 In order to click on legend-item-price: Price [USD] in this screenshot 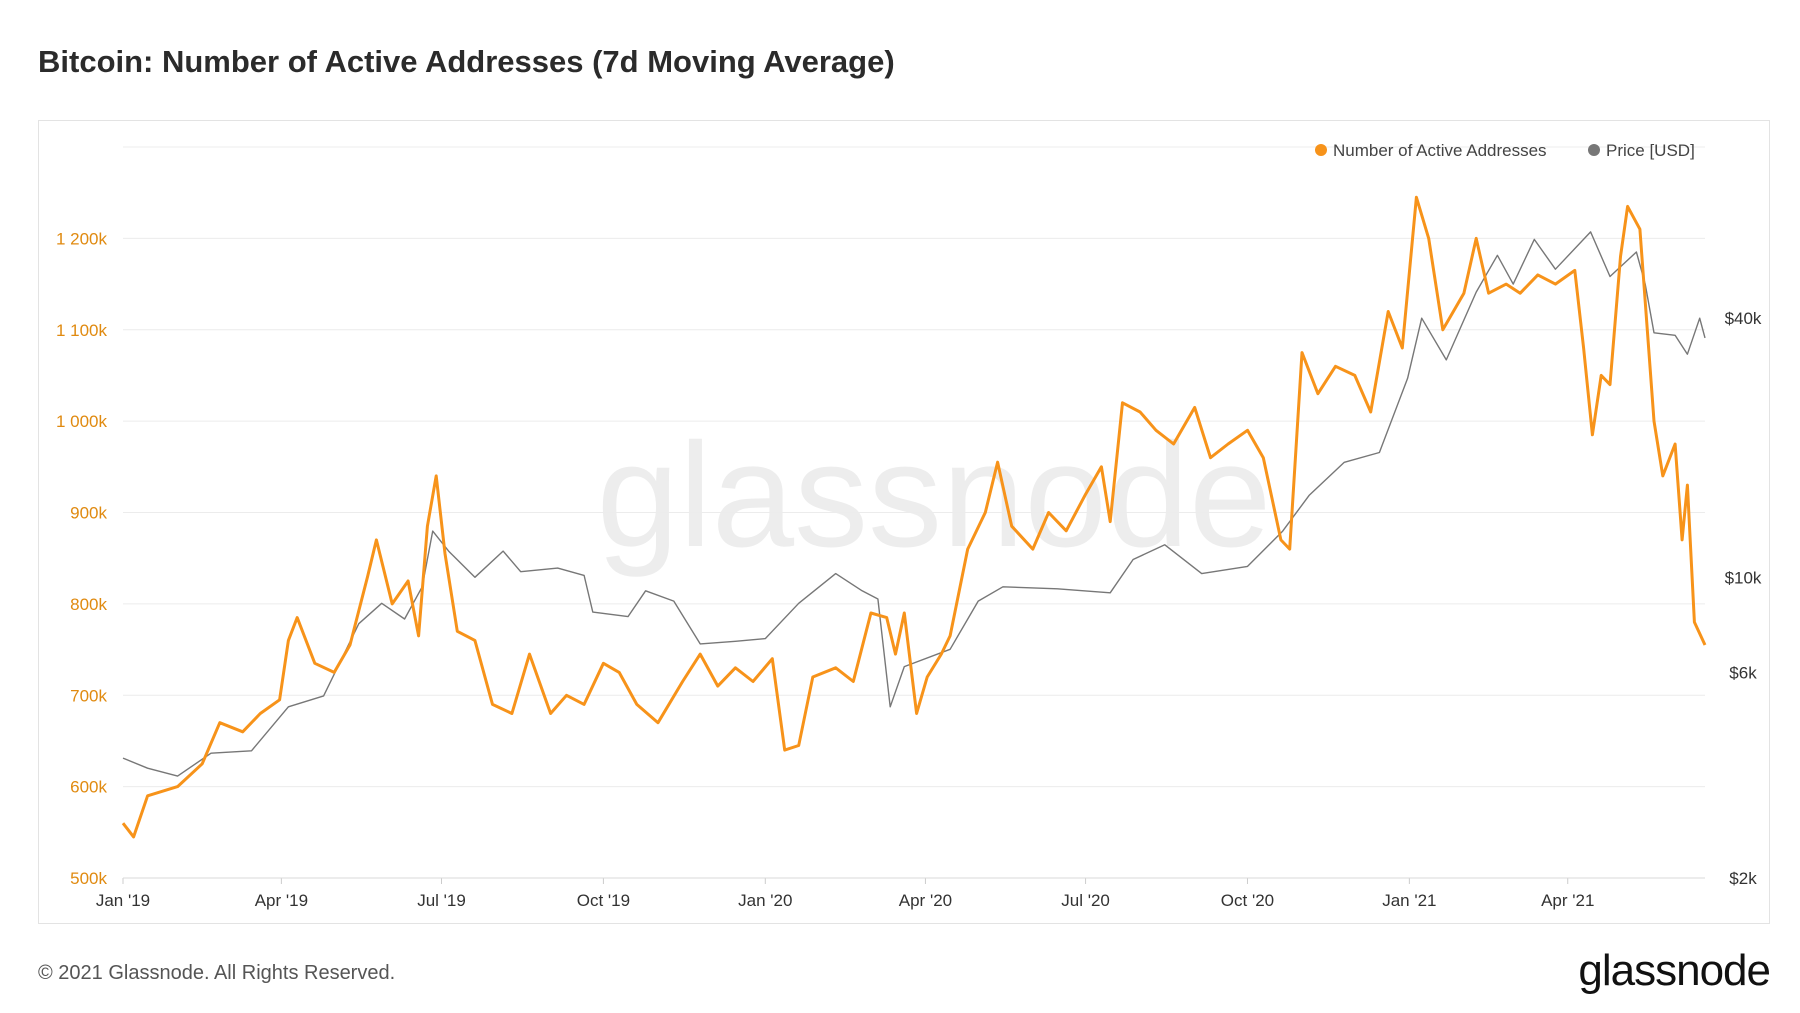, I will do `click(1641, 150)`.